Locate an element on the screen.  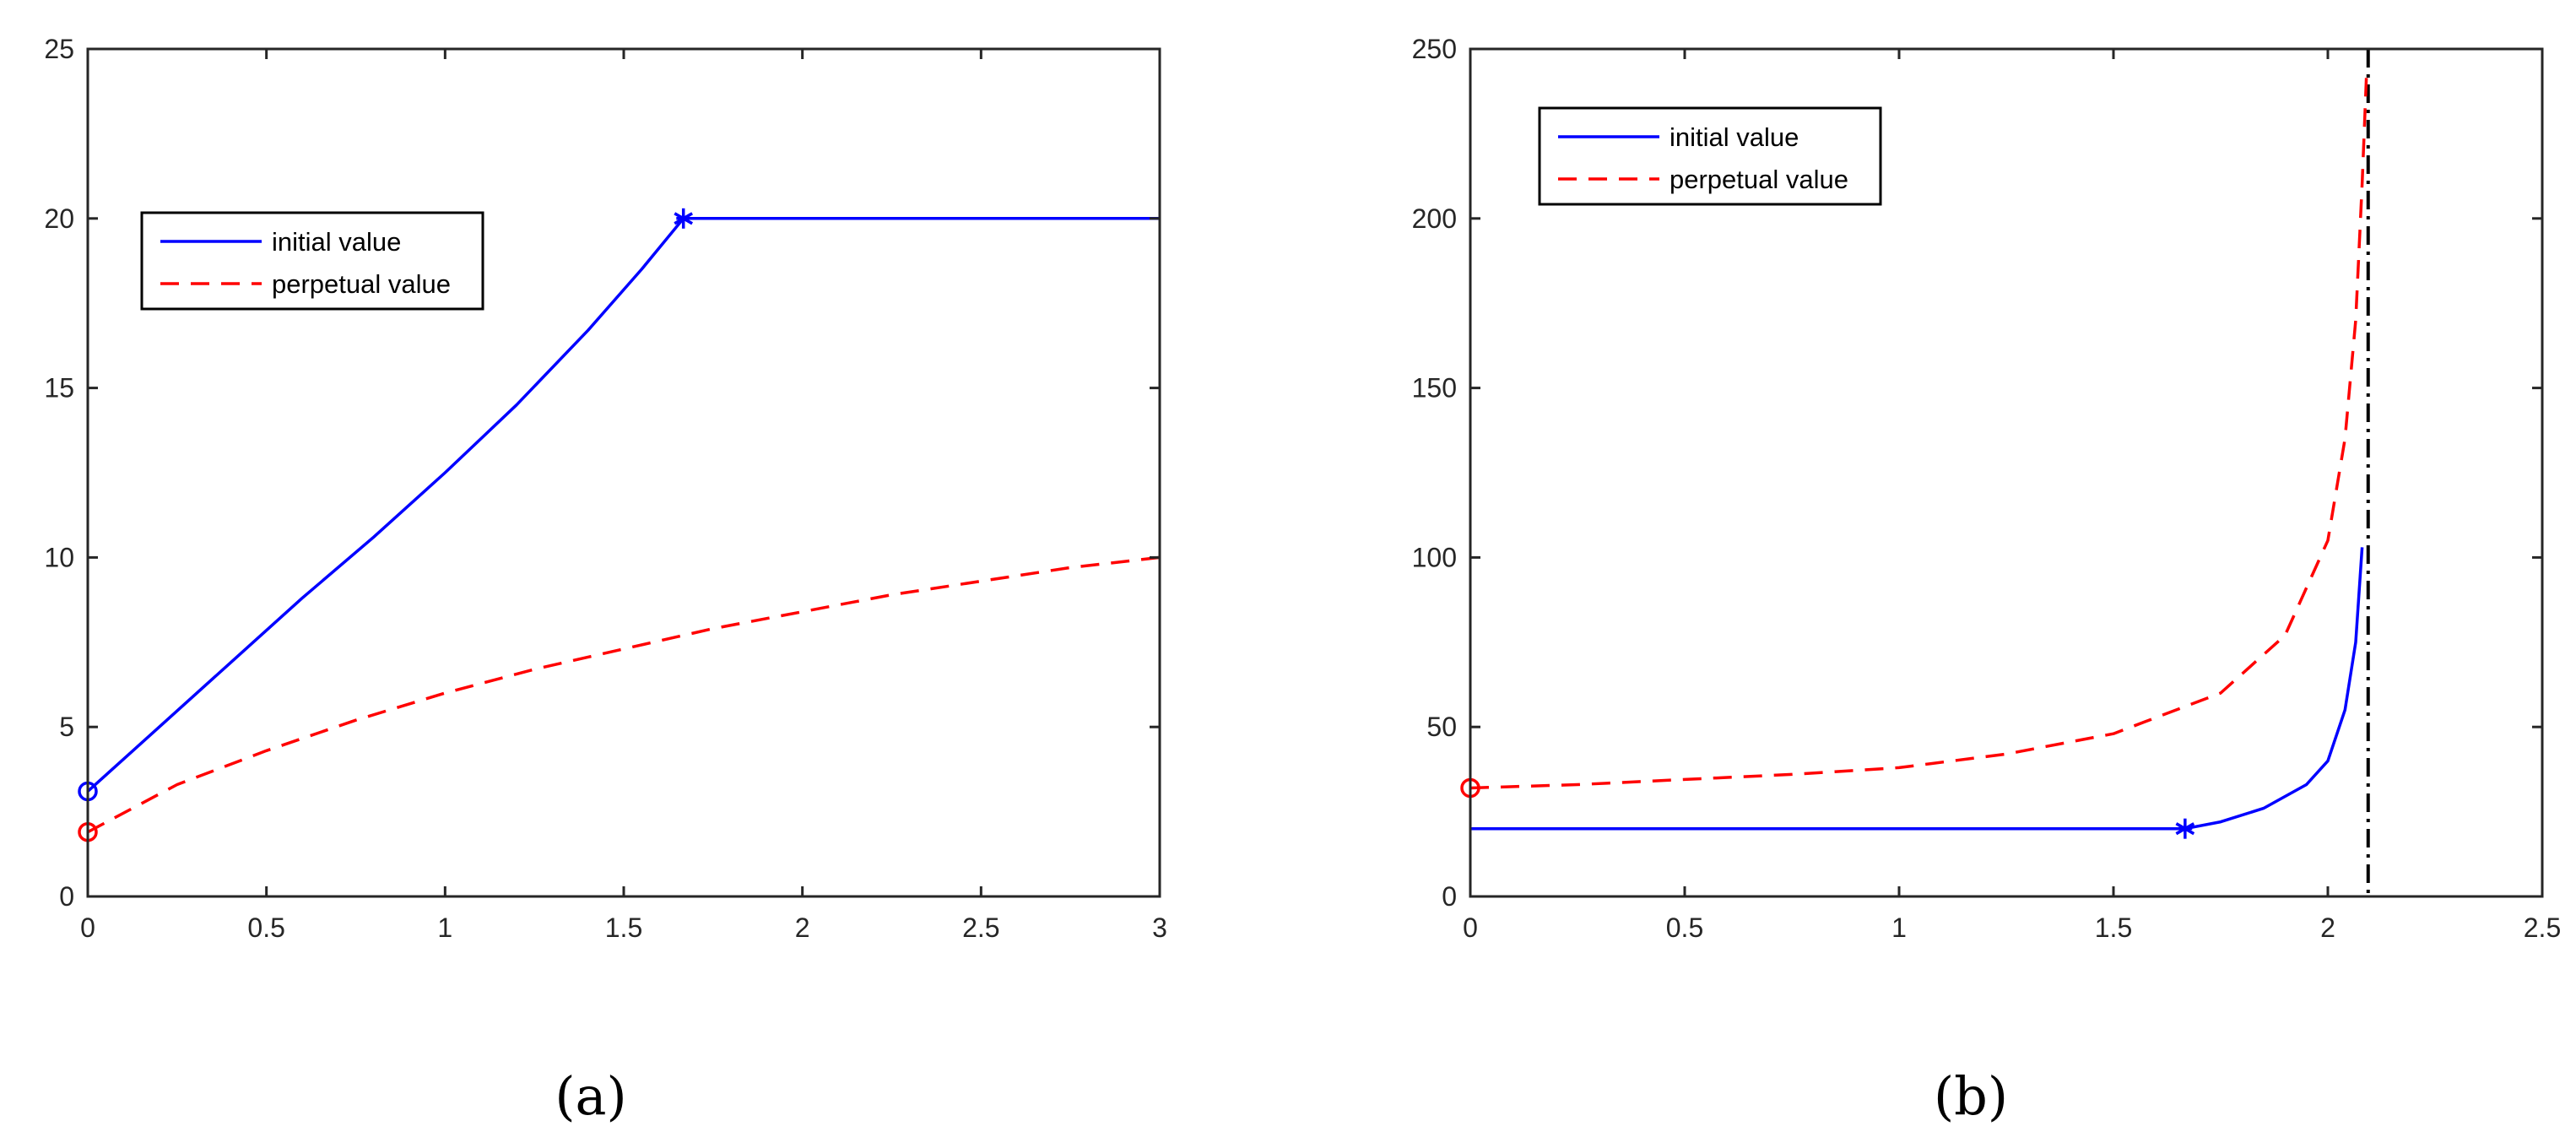
y-tick-label: 250 is located at coordinates (1434, 49).